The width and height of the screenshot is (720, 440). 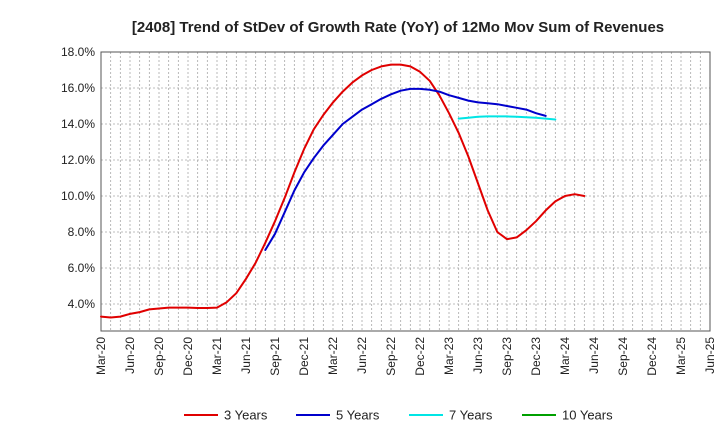 What do you see at coordinates (82, 304) in the screenshot?
I see `y-tick-label: 4.0%` at bounding box center [82, 304].